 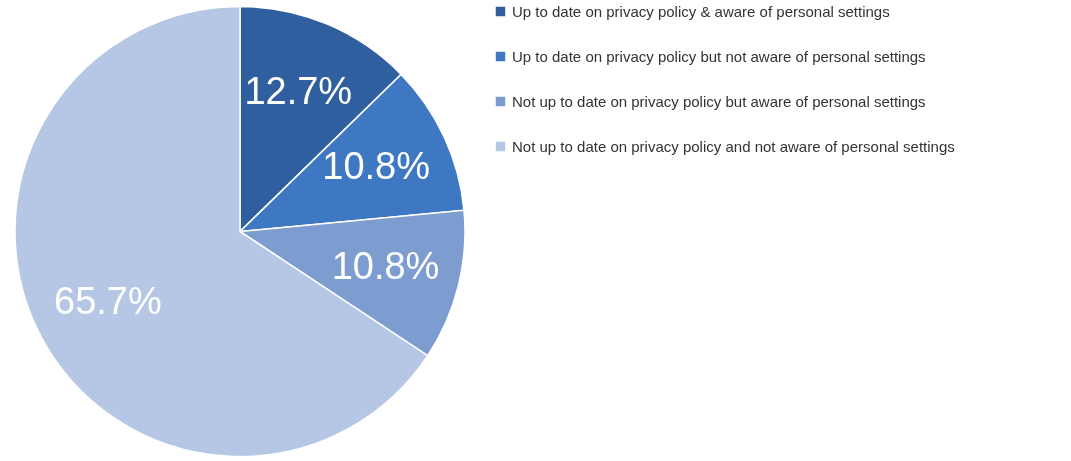 I want to click on data-label: 65.7%, so click(x=108, y=300).